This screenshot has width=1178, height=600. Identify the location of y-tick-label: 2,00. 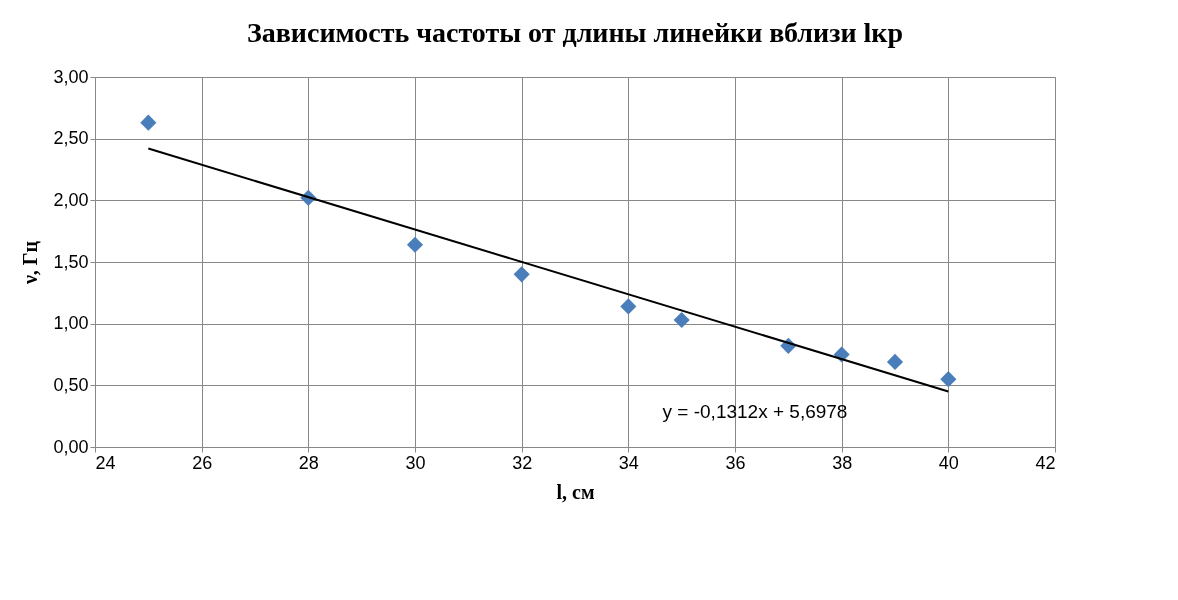
(71, 199).